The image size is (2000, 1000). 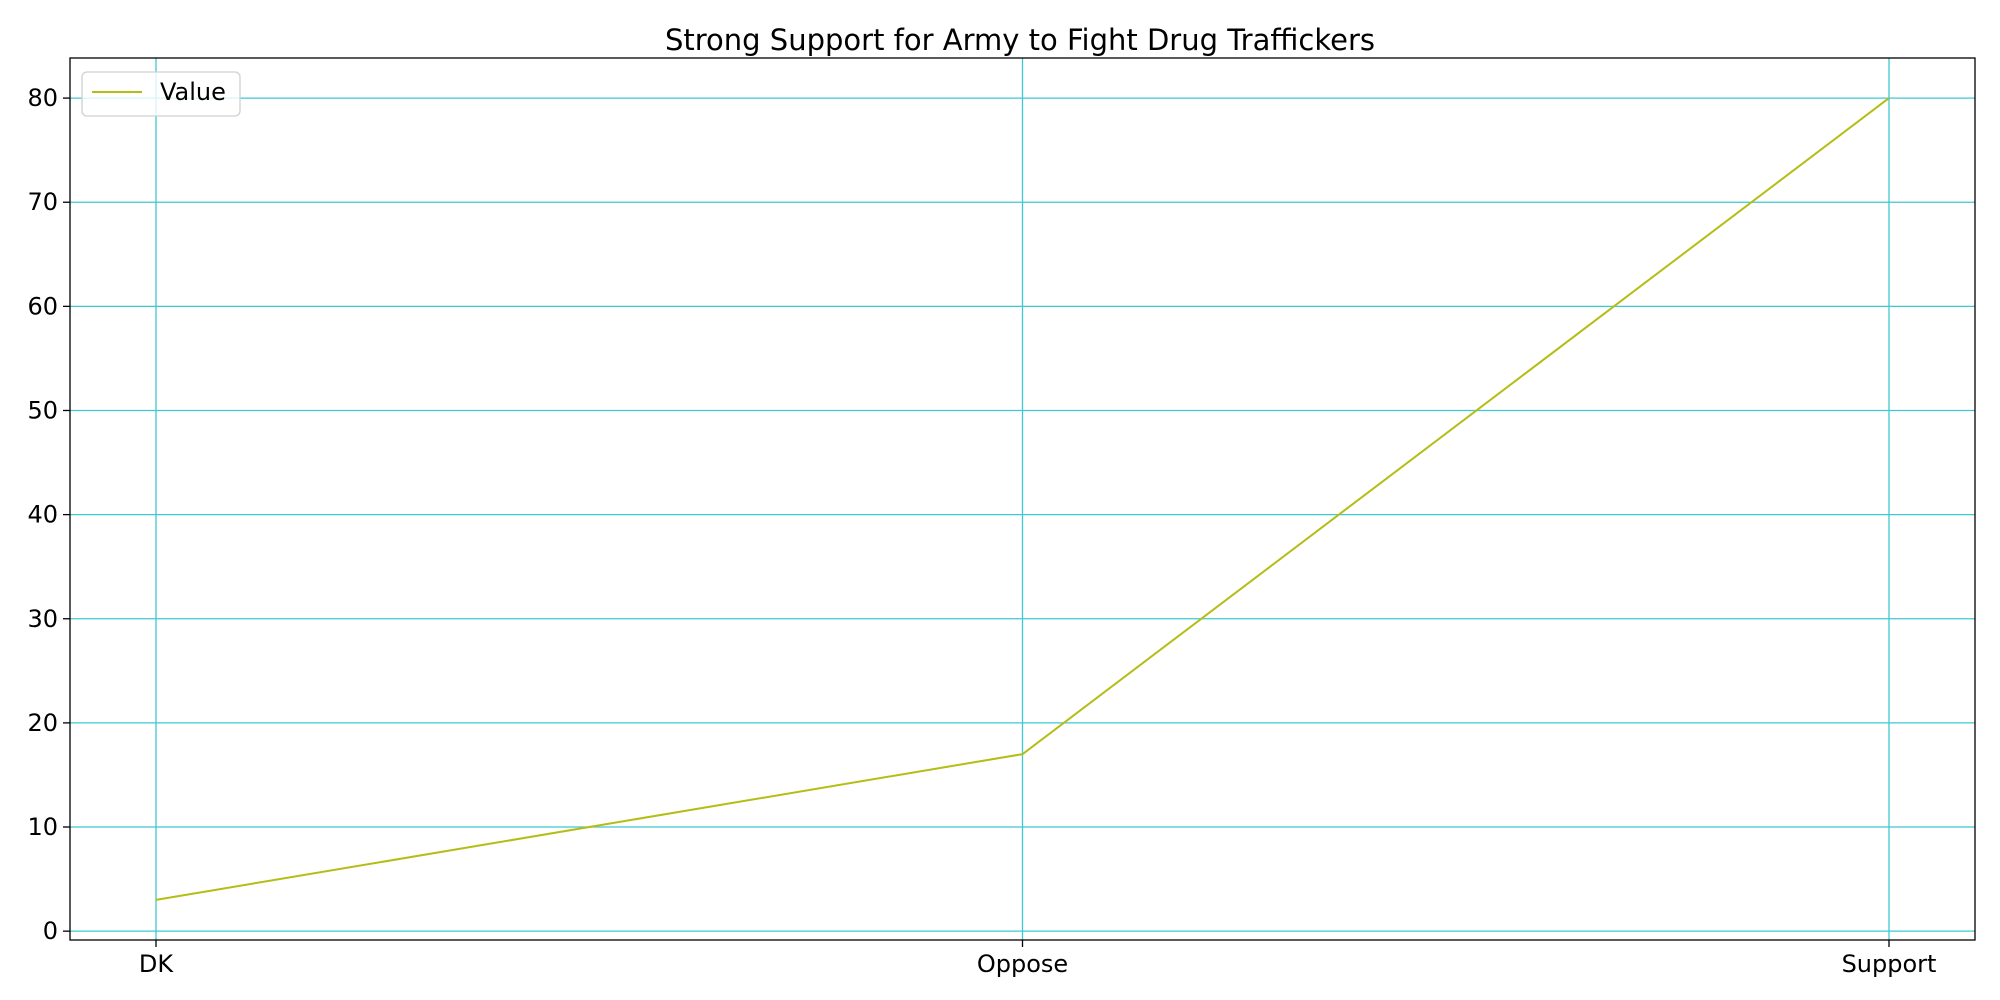 What do you see at coordinates (50, 931) in the screenshot?
I see `y-tick-label: 0` at bounding box center [50, 931].